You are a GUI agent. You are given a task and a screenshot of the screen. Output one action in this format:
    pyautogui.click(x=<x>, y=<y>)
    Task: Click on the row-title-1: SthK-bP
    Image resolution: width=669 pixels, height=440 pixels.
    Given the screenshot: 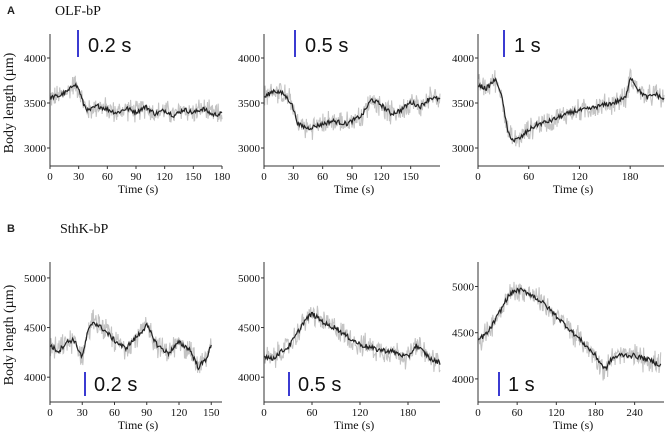 What is the action you would take?
    pyautogui.click(x=84, y=229)
    